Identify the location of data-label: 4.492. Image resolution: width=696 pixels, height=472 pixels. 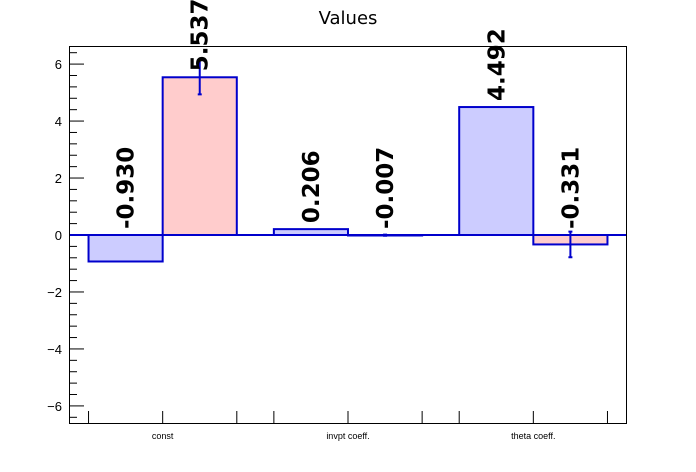
(497, 64).